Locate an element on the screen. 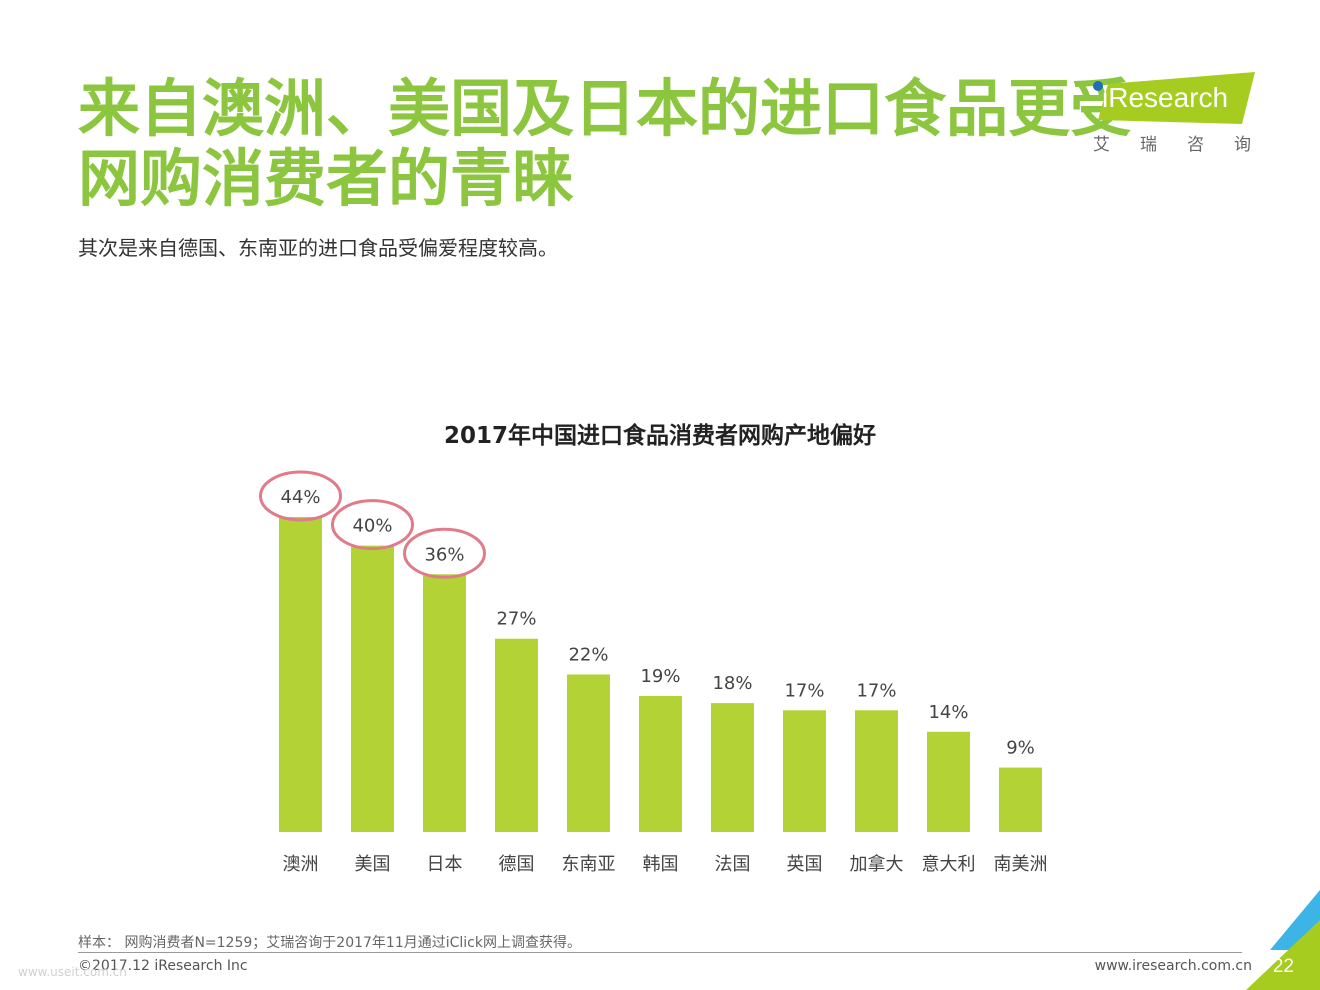 The width and height of the screenshot is (1320, 990). corner-decoration is located at coordinates (1283, 940).